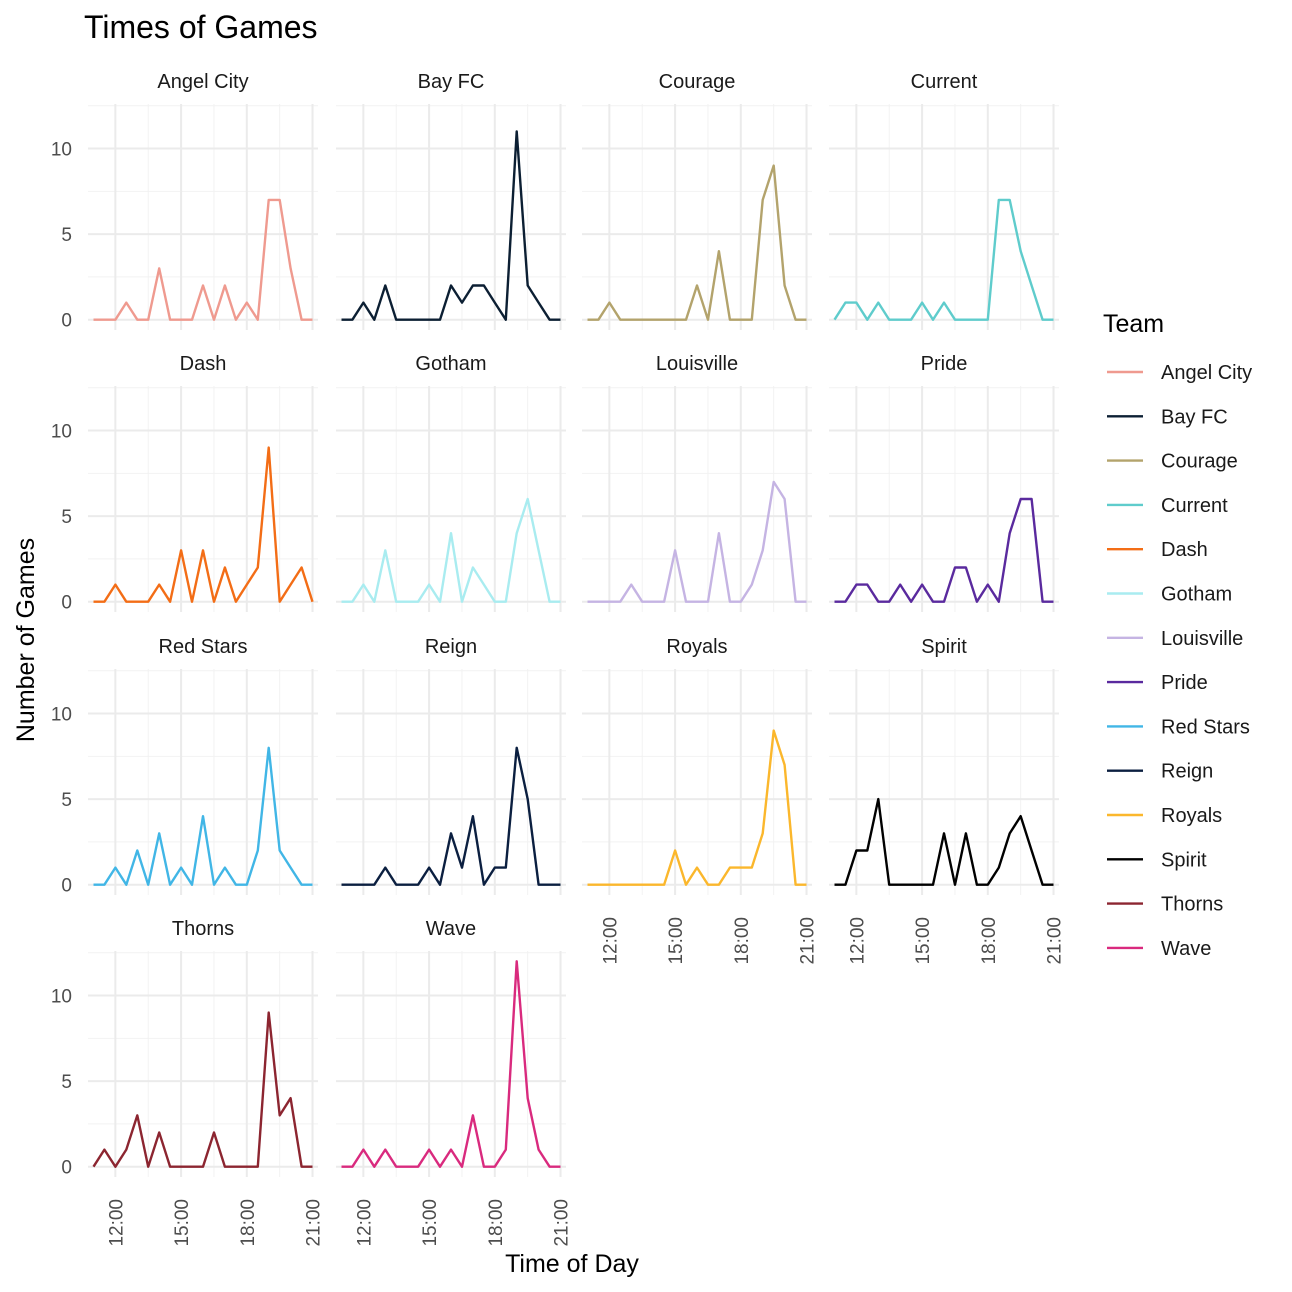  I want to click on series-line-current, so click(943, 259).